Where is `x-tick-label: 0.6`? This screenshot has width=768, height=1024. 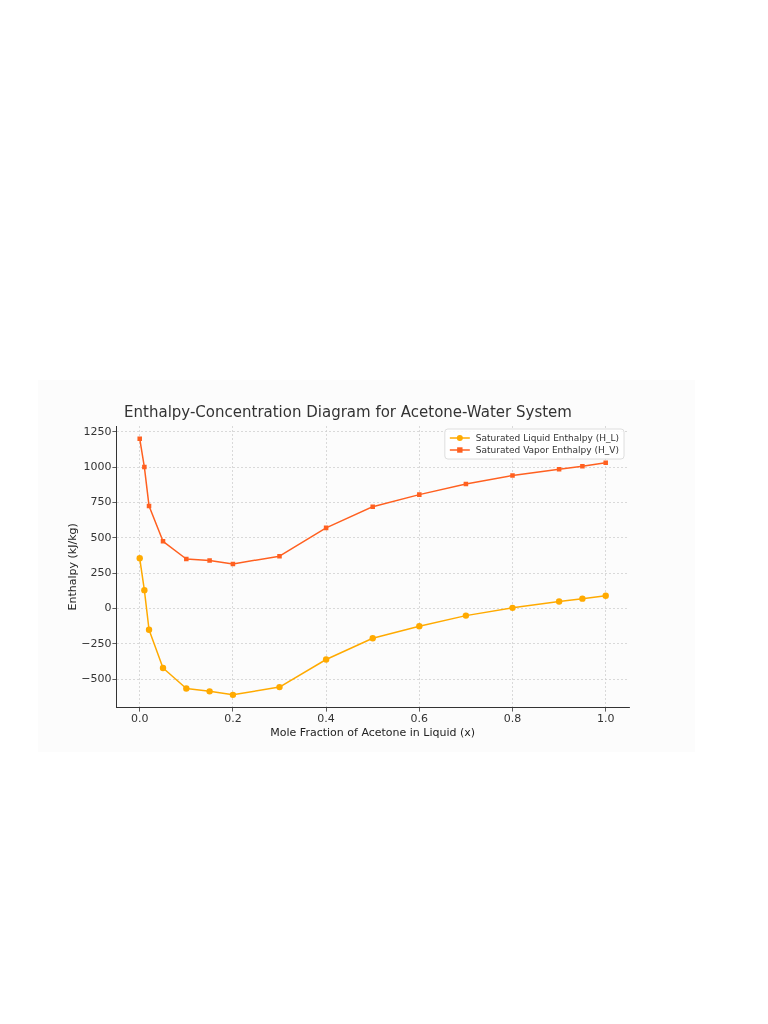 x-tick-label: 0.6 is located at coordinates (419, 719).